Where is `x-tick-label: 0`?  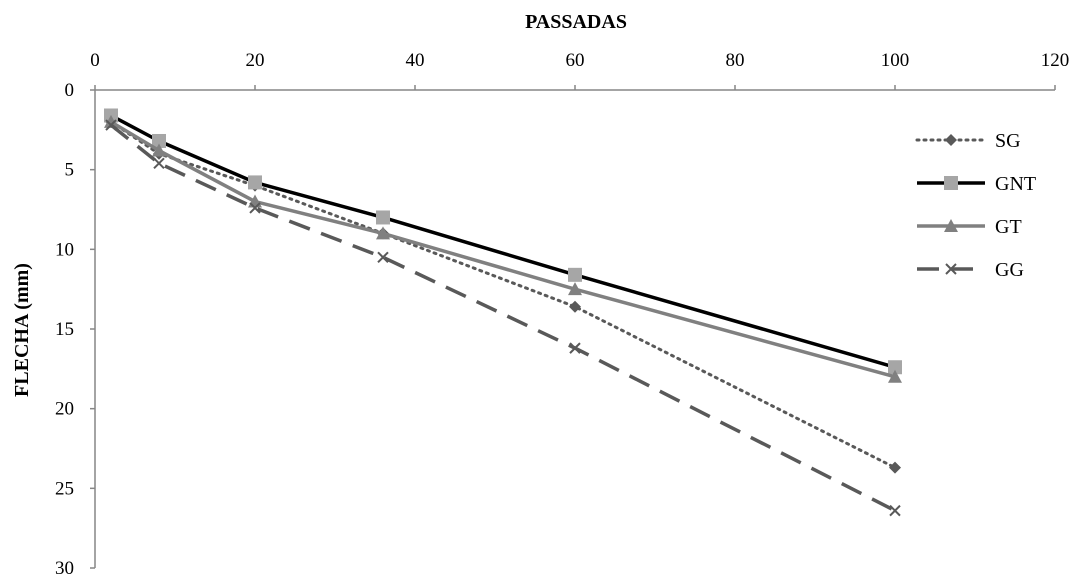
x-tick-label: 0 is located at coordinates (95, 60).